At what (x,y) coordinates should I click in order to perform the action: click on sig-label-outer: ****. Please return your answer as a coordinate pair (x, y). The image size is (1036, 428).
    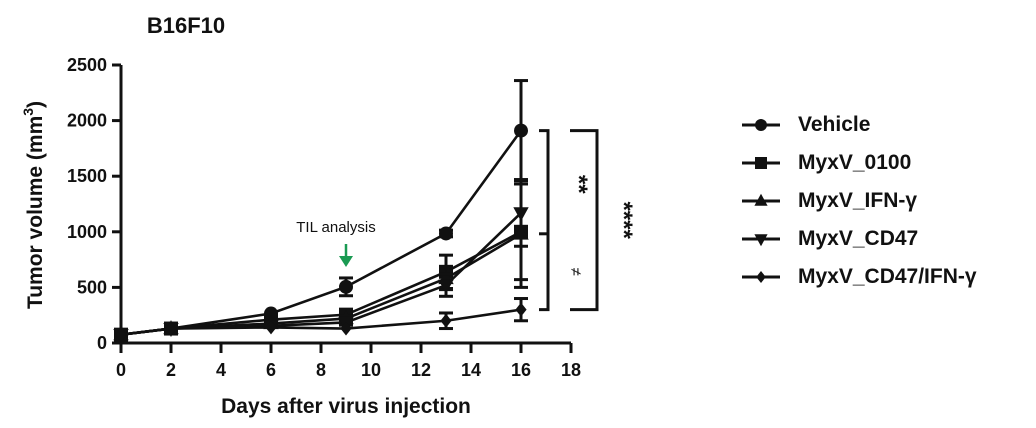
    Looking at the image, I should click on (623, 220).